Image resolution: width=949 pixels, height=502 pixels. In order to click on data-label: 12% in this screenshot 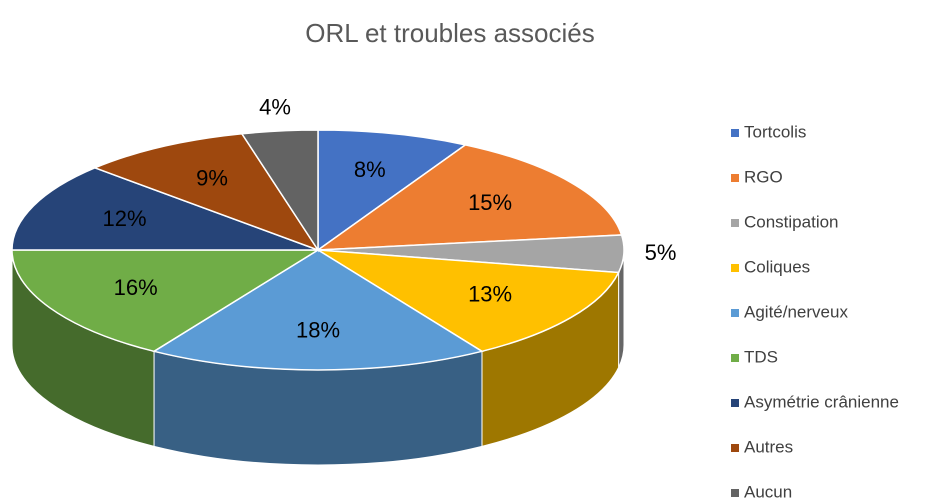, I will do `click(125, 218)`.